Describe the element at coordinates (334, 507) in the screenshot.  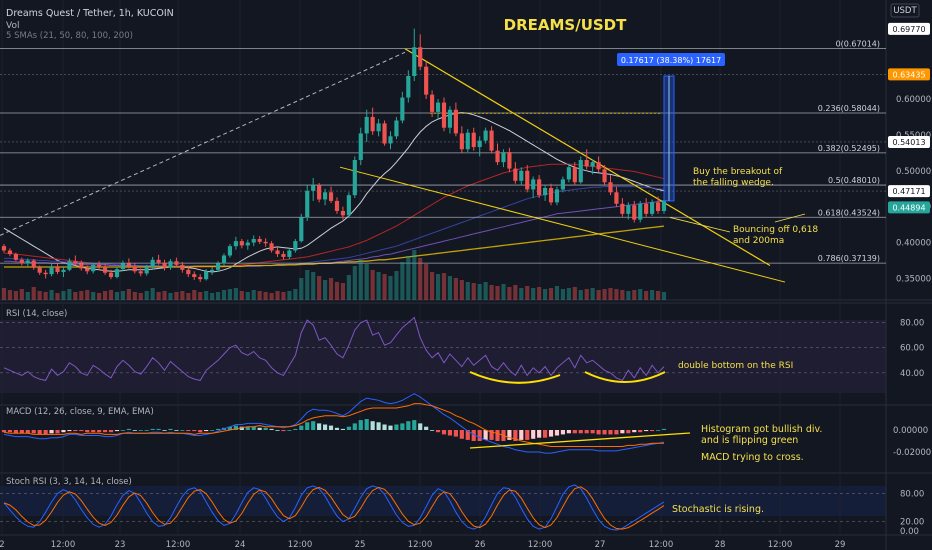
I see `stoch-k-line` at that location.